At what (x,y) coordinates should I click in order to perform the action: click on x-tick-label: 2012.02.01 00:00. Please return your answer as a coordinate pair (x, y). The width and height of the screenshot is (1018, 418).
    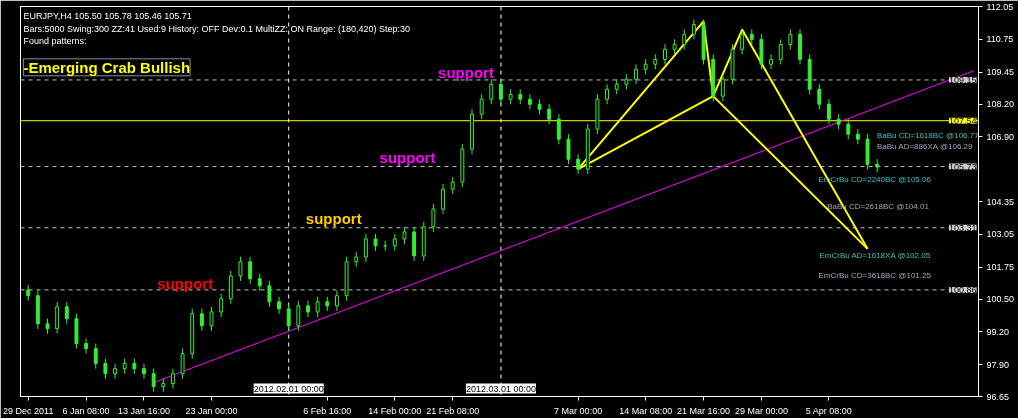
    Looking at the image, I should click on (288, 388).